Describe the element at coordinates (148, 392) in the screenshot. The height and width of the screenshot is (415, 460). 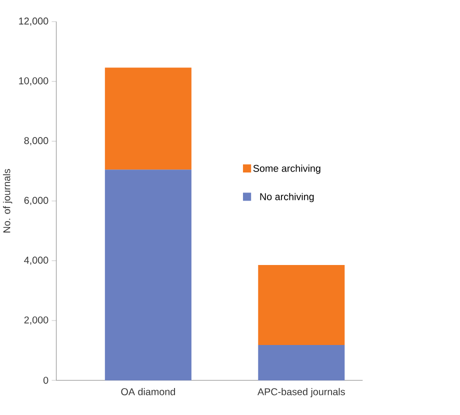
I see `x-tick-label: OA diamond` at that location.